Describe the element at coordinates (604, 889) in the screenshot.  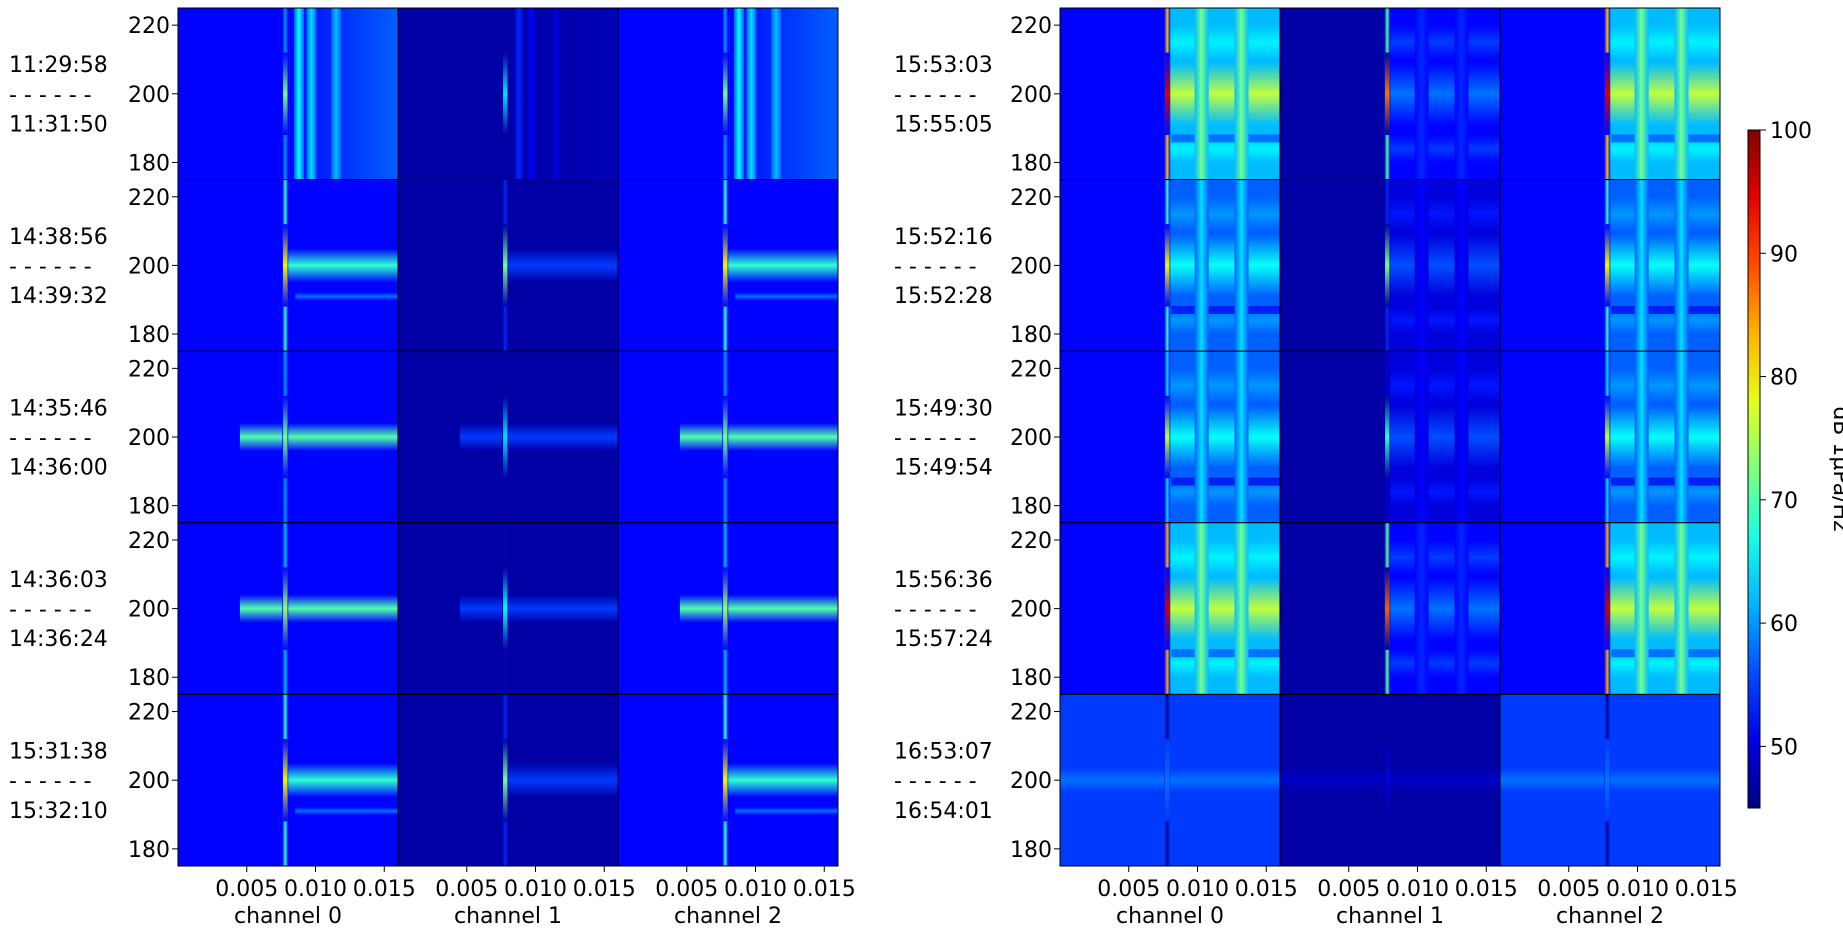
I see `x-tick-label: 0.015` at that location.